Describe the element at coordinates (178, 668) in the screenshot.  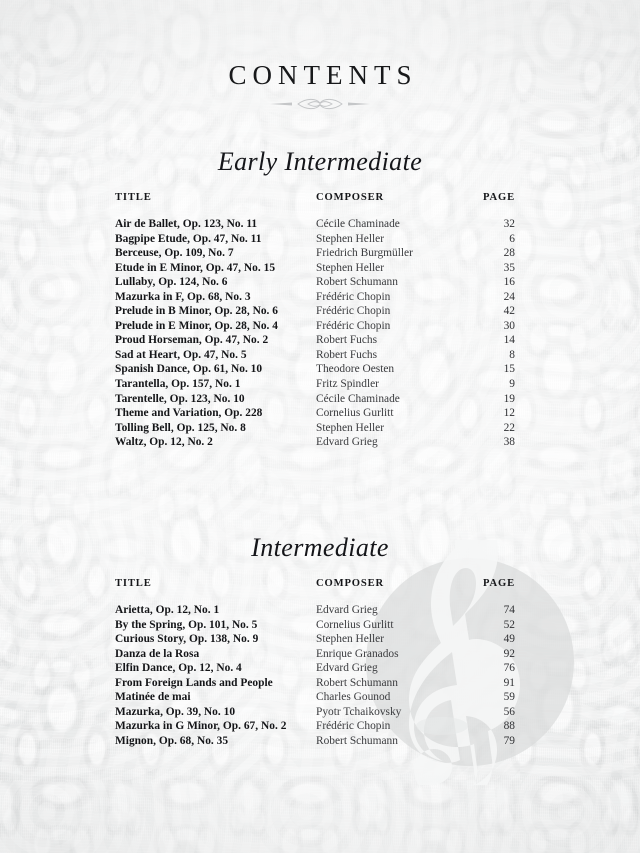
I see `cell-title: Elfin Dance, Op. 12, No. 4` at that location.